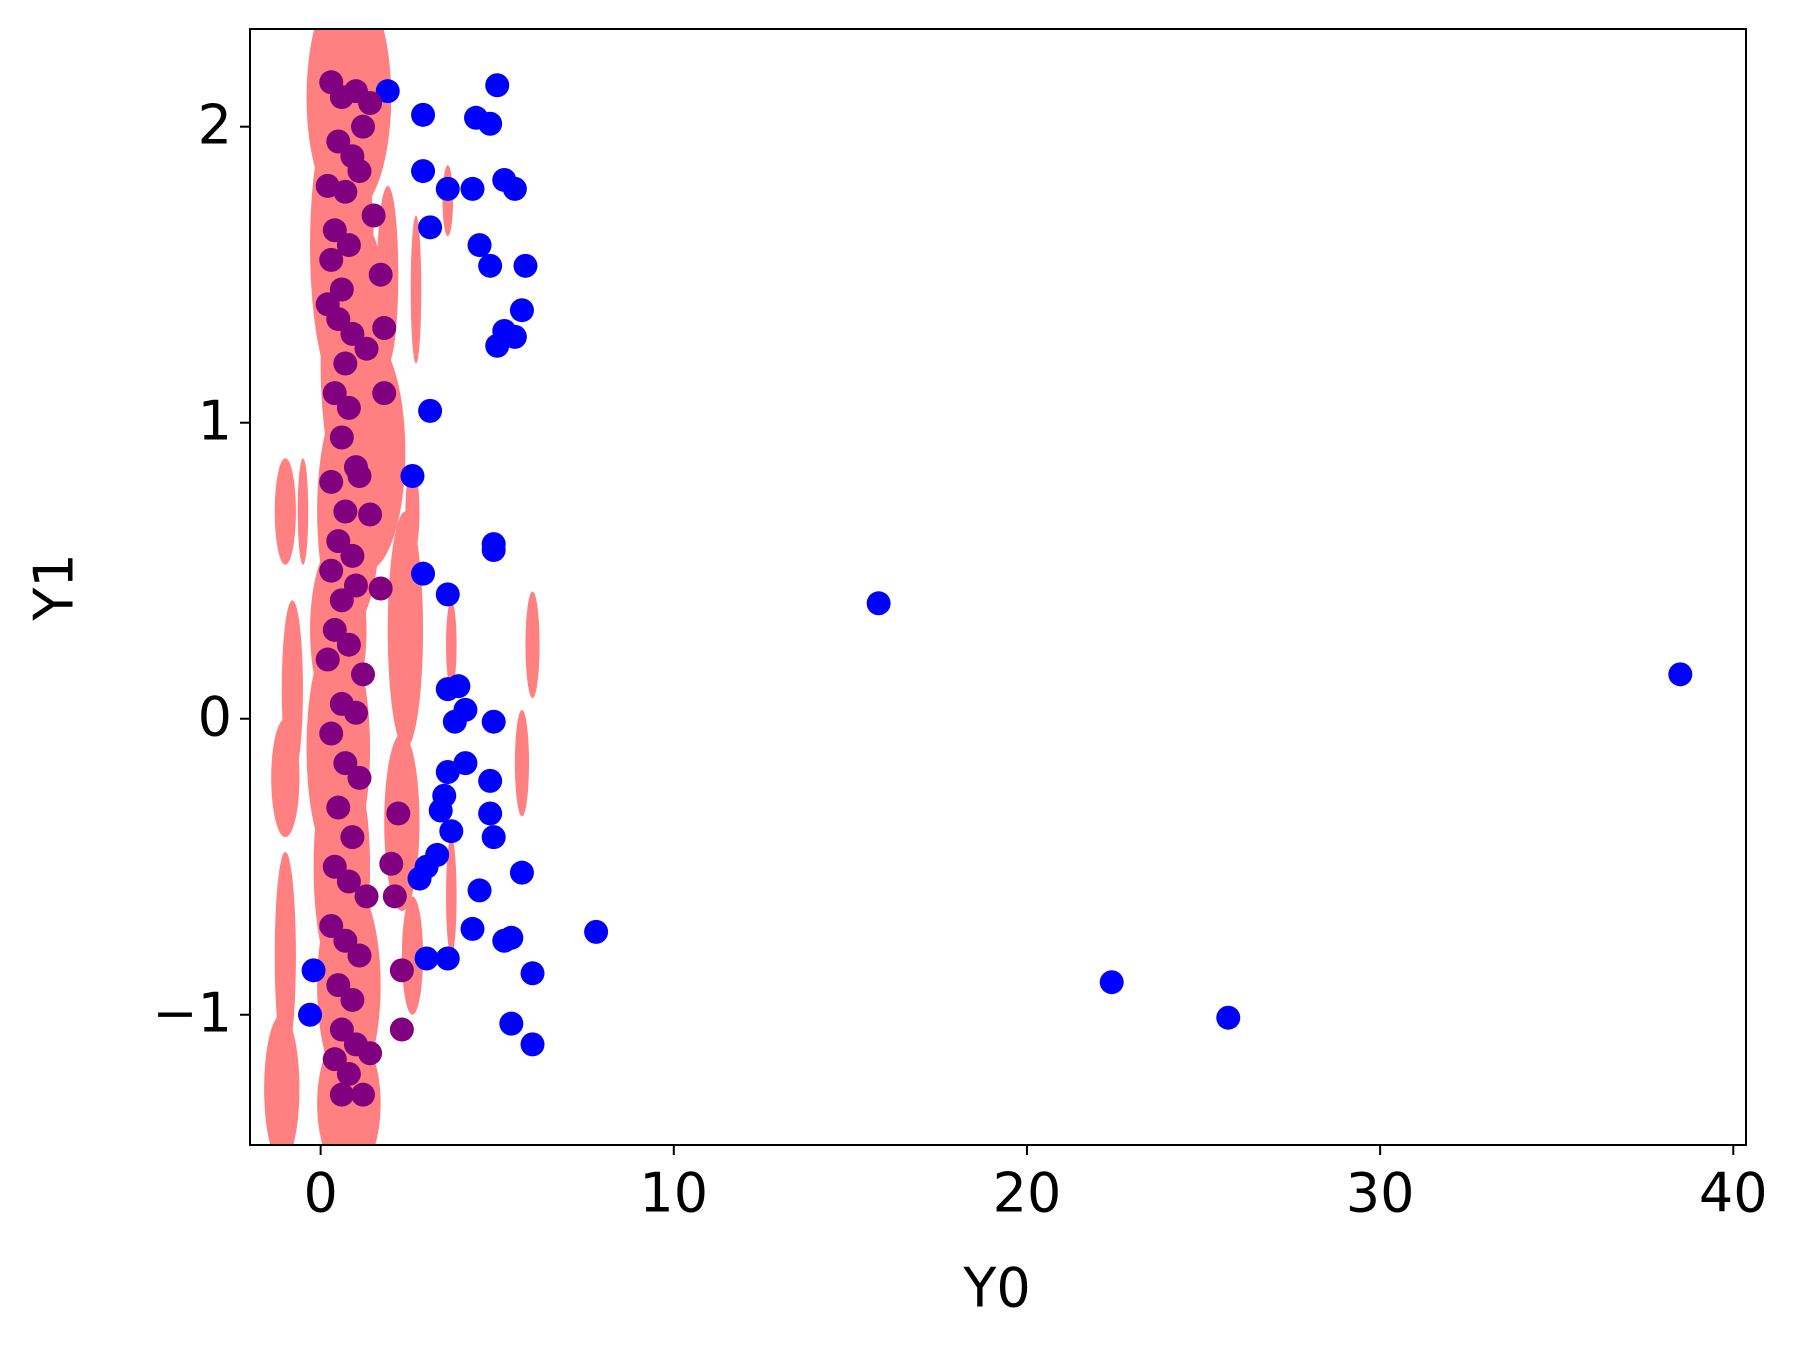  What do you see at coordinates (996, 1288) in the screenshot?
I see `x-axis-label: Y0` at bounding box center [996, 1288].